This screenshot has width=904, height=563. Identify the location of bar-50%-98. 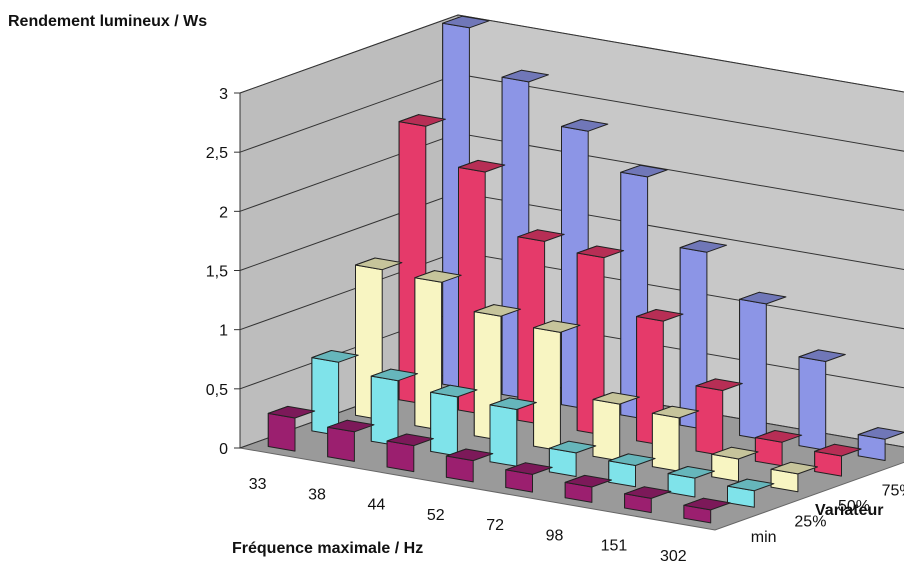
(675, 438).